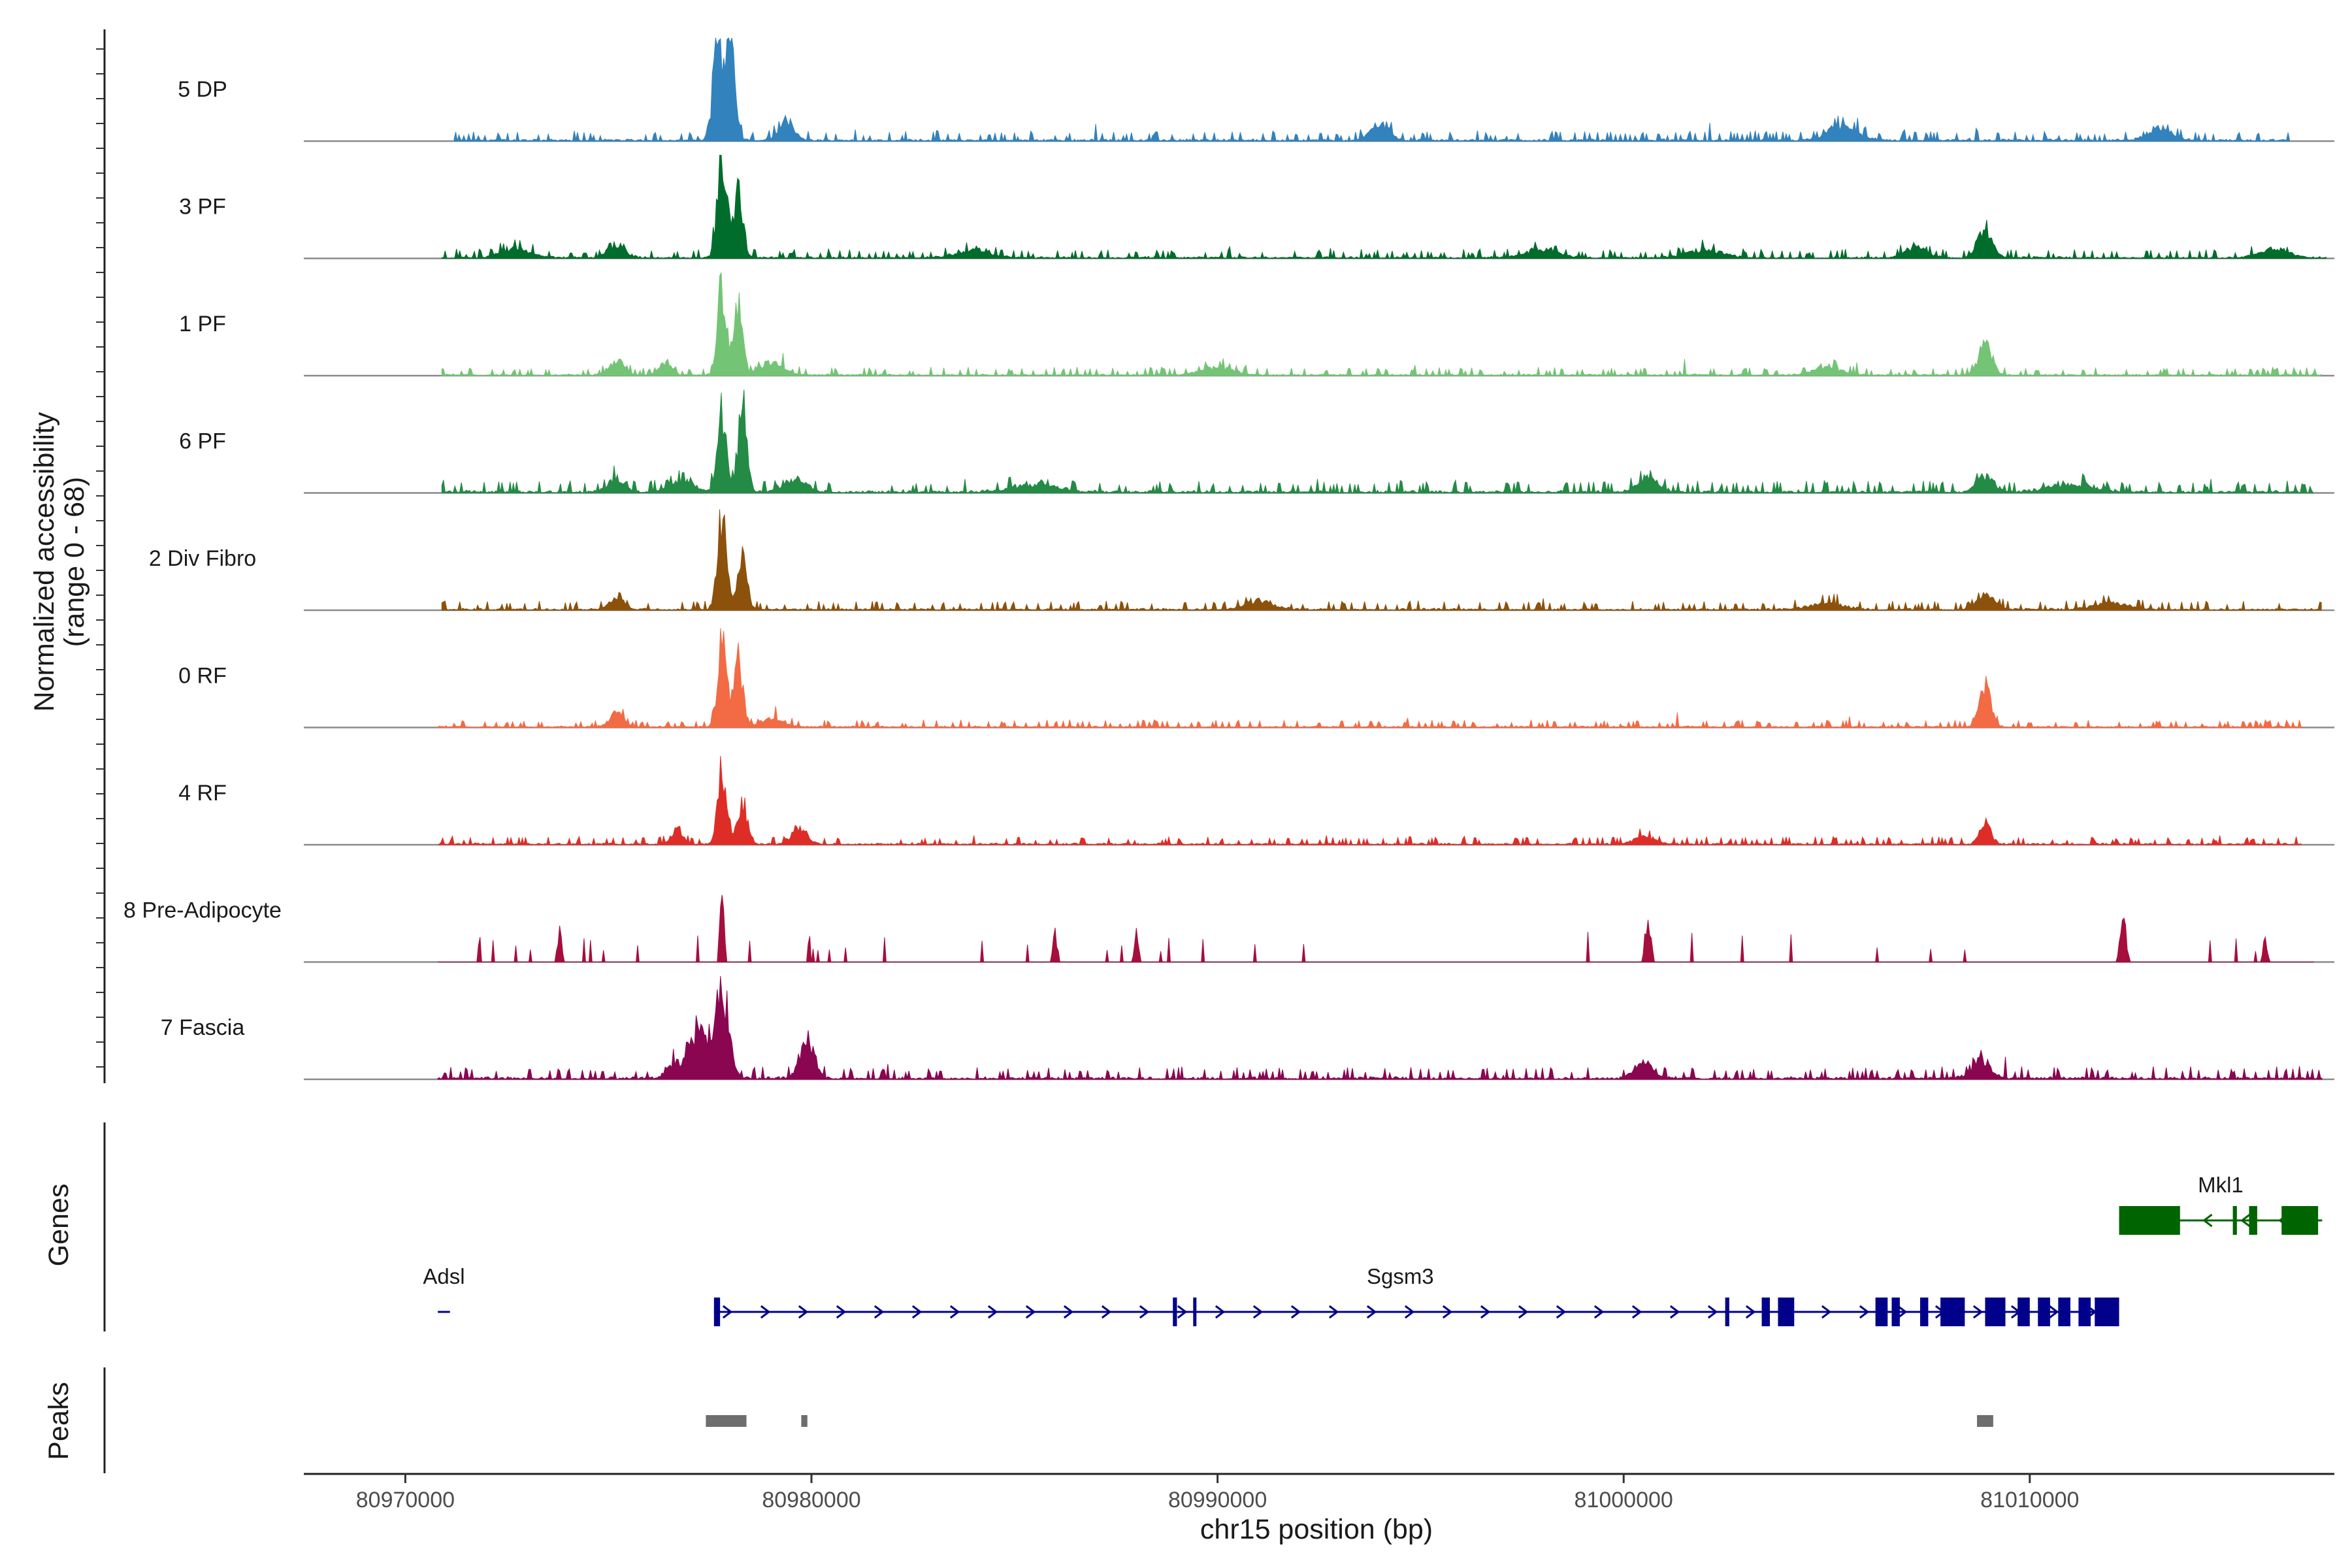  I want to click on track-label: 0 RF, so click(202, 676).